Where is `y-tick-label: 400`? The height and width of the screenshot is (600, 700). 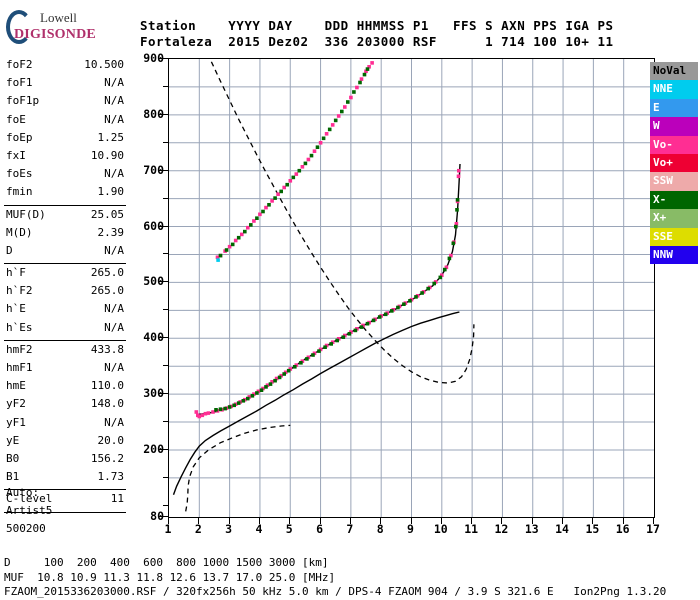
y-tick-label: 400 is located at coordinates (153, 337).